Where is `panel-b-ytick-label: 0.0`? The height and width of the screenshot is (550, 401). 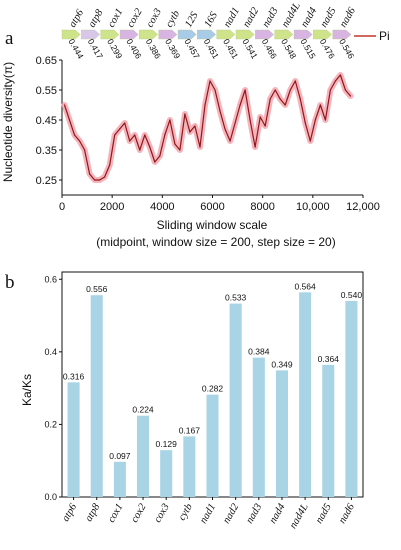 panel-b-ytick-label: 0.0 is located at coordinates (50, 497).